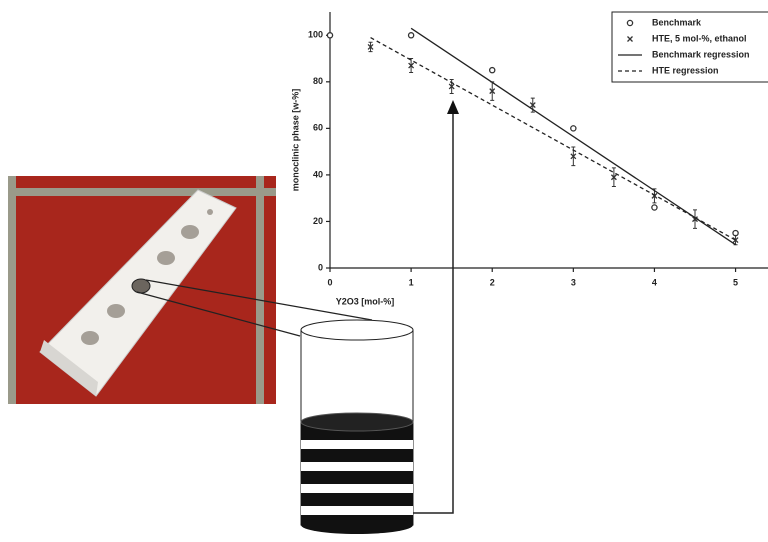 Image resolution: width=768 pixels, height=542 pixels. What do you see at coordinates (699, 38) in the screenshot?
I see `legend-label: HTE, 5 mol-%, ethanol` at bounding box center [699, 38].